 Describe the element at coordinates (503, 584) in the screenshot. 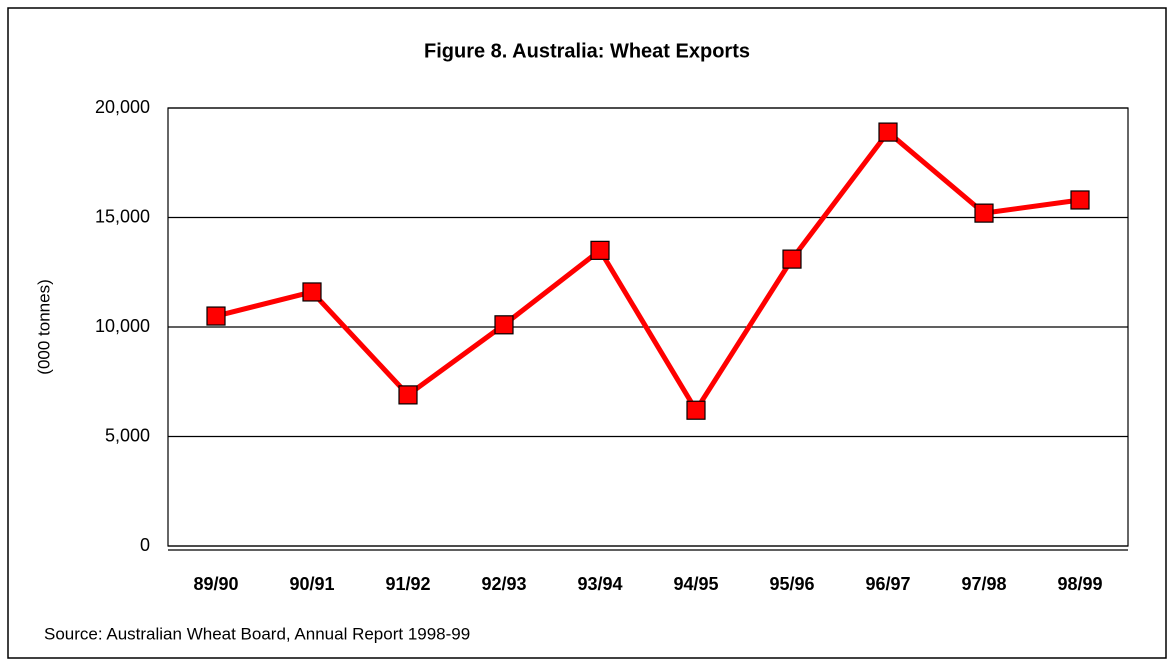

I see `x-tick-label: 92/93` at that location.